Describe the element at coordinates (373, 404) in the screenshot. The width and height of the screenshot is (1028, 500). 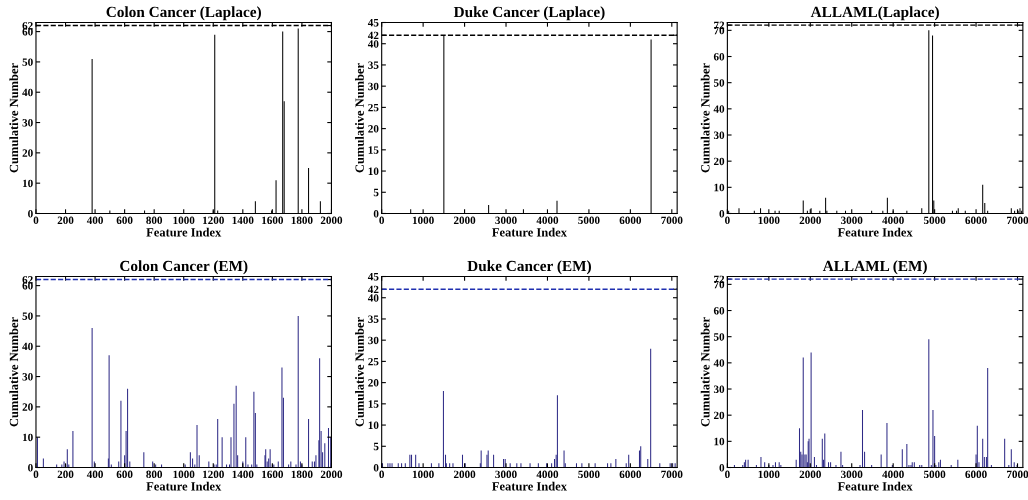
I see `y-tick-label: 15` at that location.